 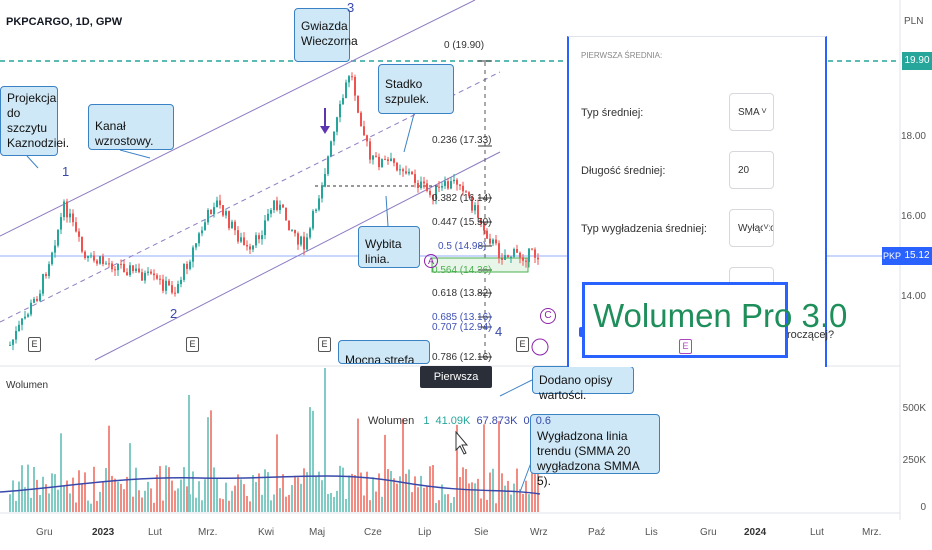 What do you see at coordinates (914, 408) in the screenshot?
I see `volume-tick: 500K` at bounding box center [914, 408].